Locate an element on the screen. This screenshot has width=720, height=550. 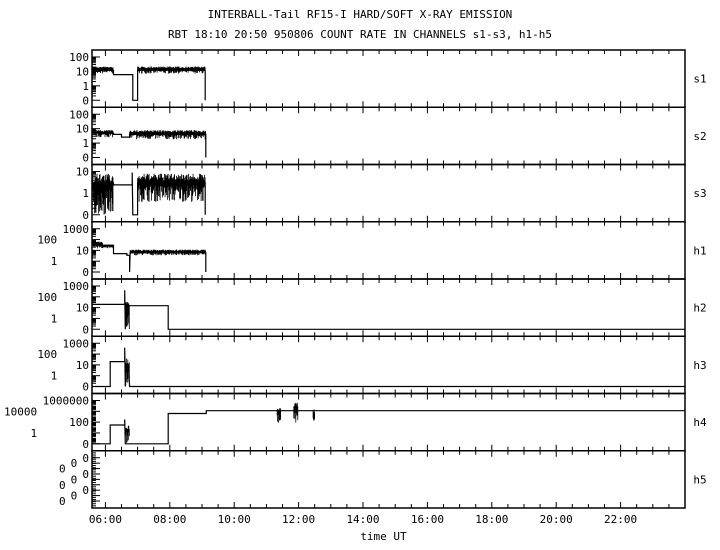
y-tick-label: 10000 is located at coordinates (20, 411).